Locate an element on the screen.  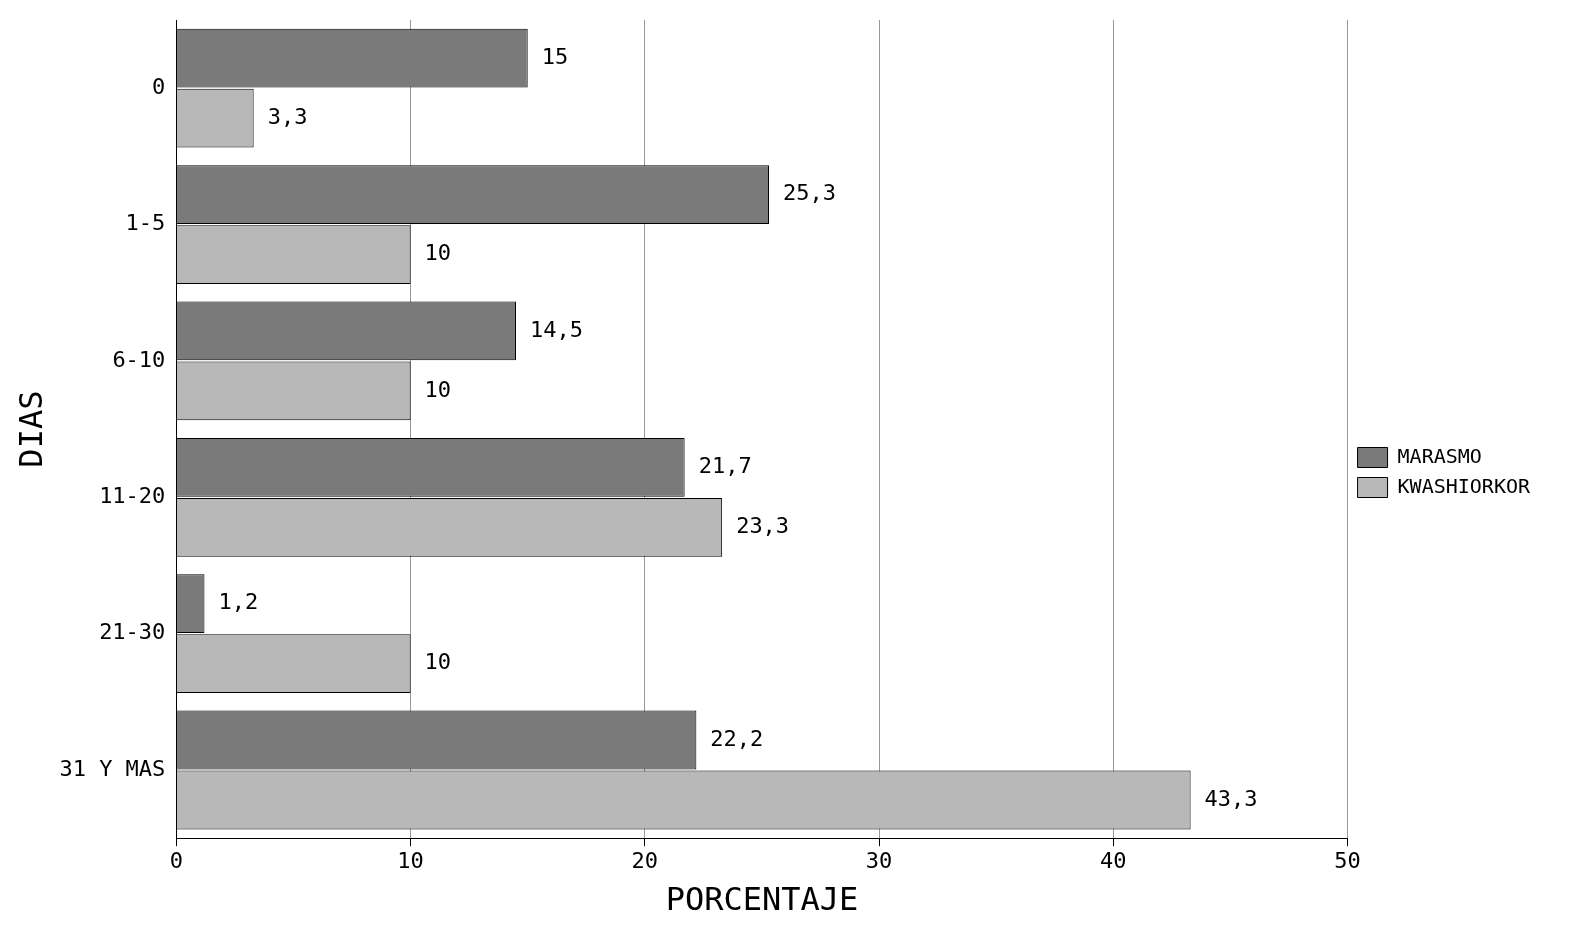
data-label: 22,2 is located at coordinates (737, 738).